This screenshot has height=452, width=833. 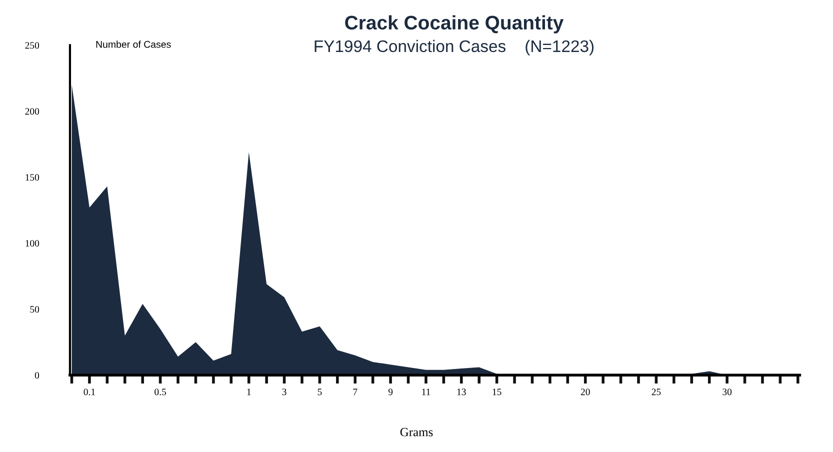 What do you see at coordinates (355, 392) in the screenshot?
I see `x-tick-label: 7` at bounding box center [355, 392].